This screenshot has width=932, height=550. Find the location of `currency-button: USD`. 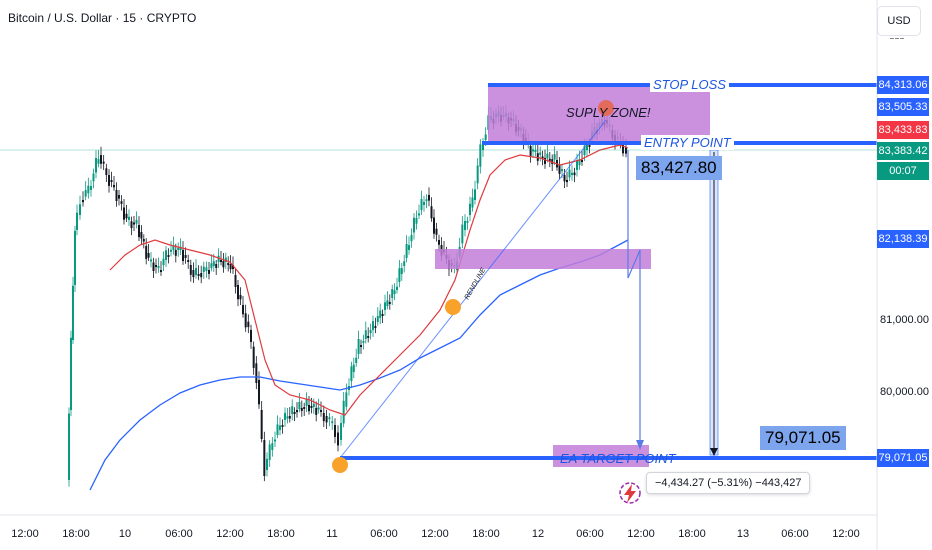

currency-button: USD is located at coordinates (899, 21).